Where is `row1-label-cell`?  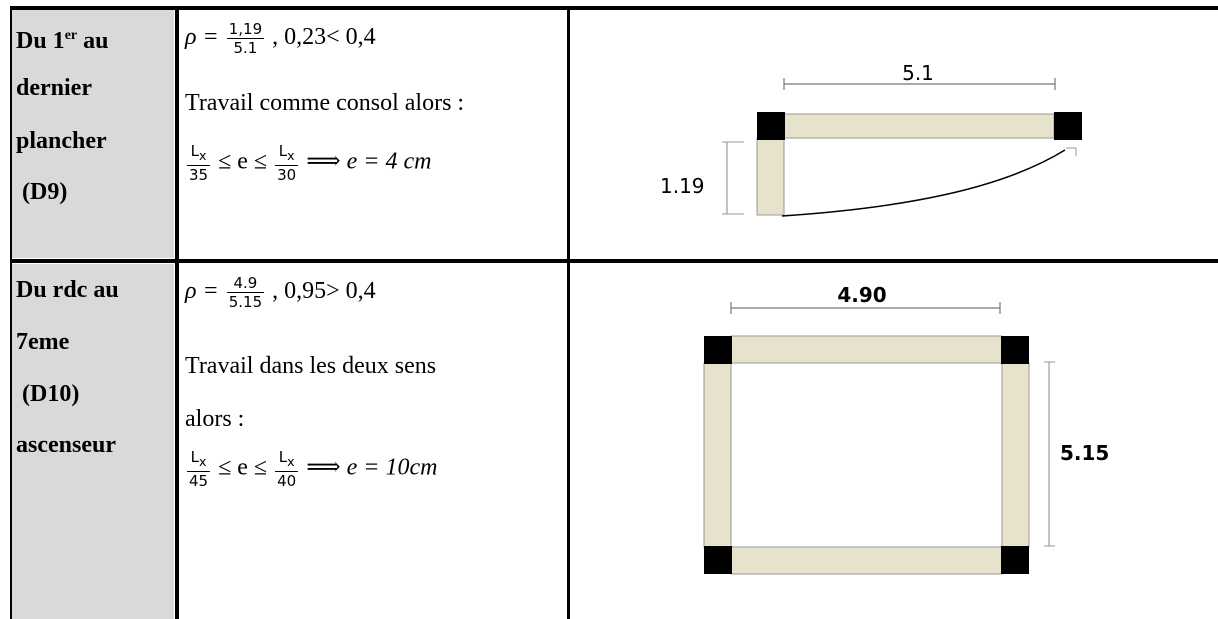
row1-label-cell is located at coordinates (92, 134).